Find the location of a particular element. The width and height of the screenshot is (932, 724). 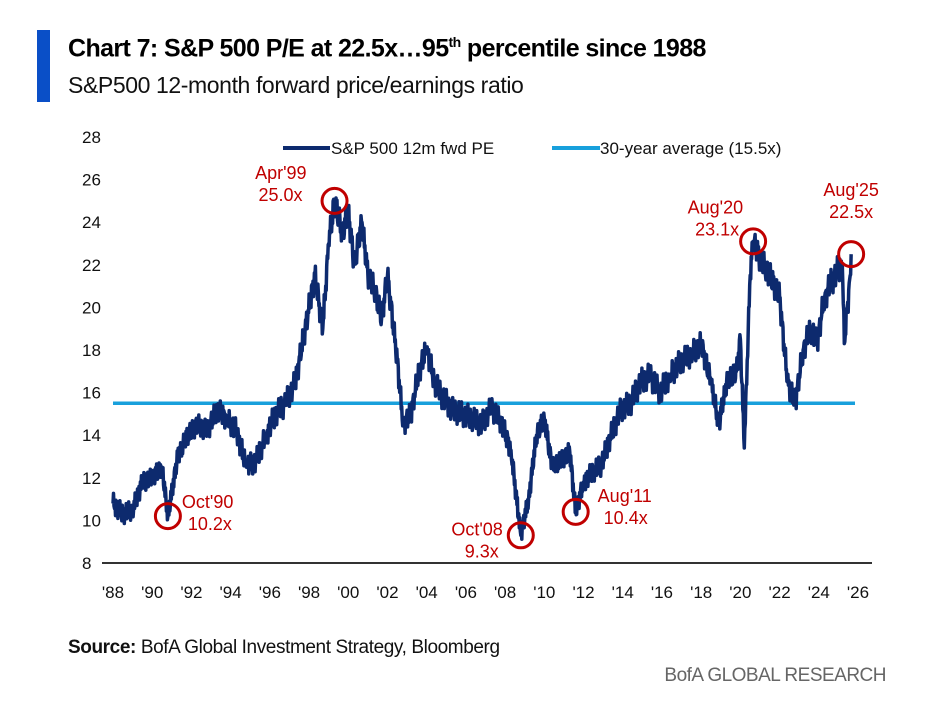

y-tick-label: 12 is located at coordinates (91, 478).